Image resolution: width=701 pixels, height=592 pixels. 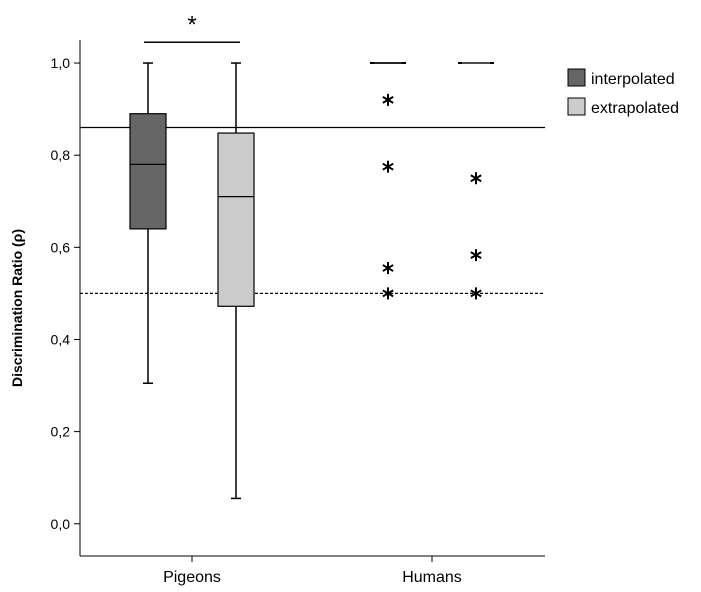 What do you see at coordinates (61, 524) in the screenshot?
I see `y-tick-label: 0,0` at bounding box center [61, 524].